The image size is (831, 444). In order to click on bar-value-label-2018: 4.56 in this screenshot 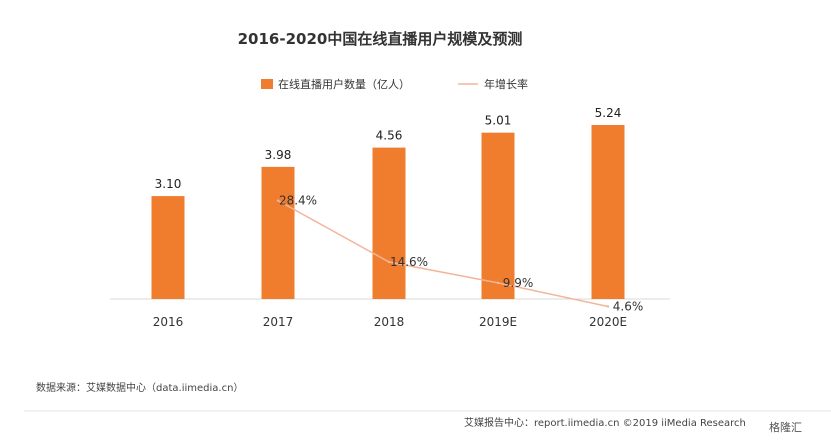, I will do `click(389, 136)`.